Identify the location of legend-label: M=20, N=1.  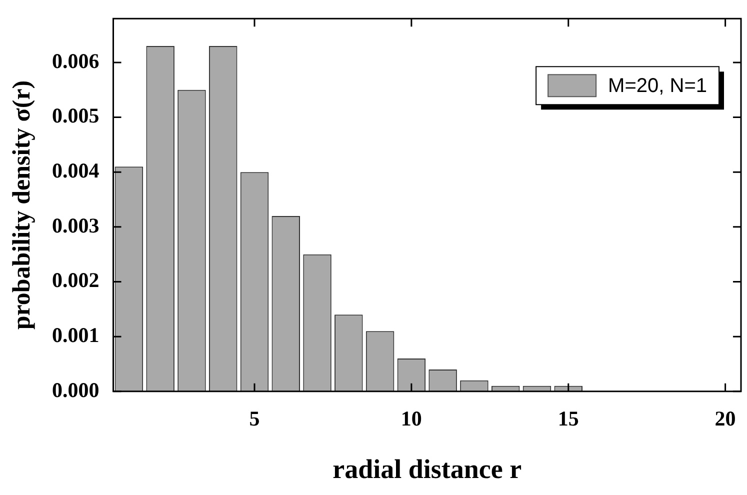
(658, 86).